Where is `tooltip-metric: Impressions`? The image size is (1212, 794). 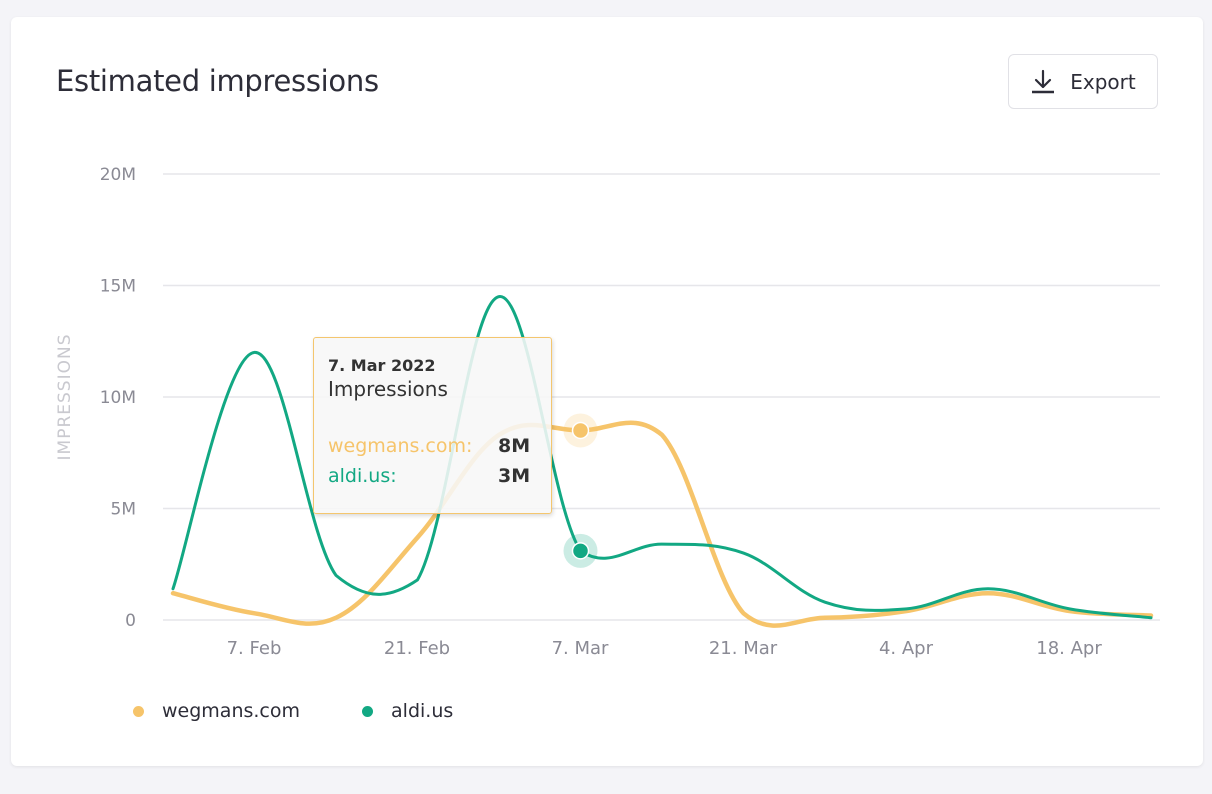
tooltip-metric: Impressions is located at coordinates (388, 389).